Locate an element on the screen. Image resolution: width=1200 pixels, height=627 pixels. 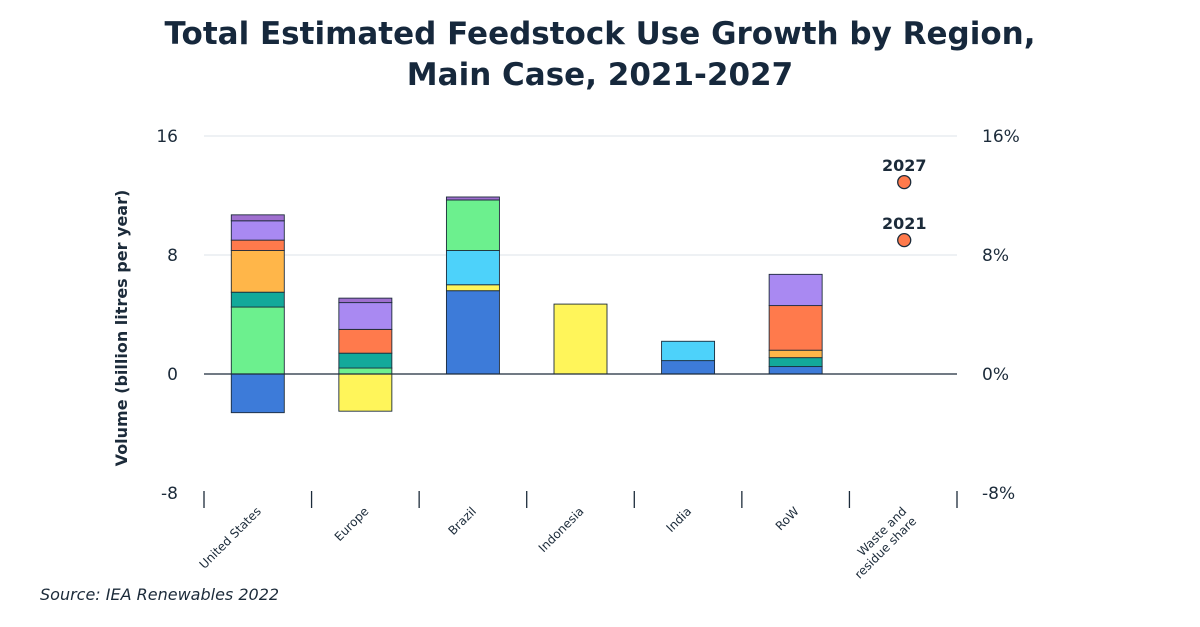
y2-tick-label: 8% is located at coordinates (995, 256).